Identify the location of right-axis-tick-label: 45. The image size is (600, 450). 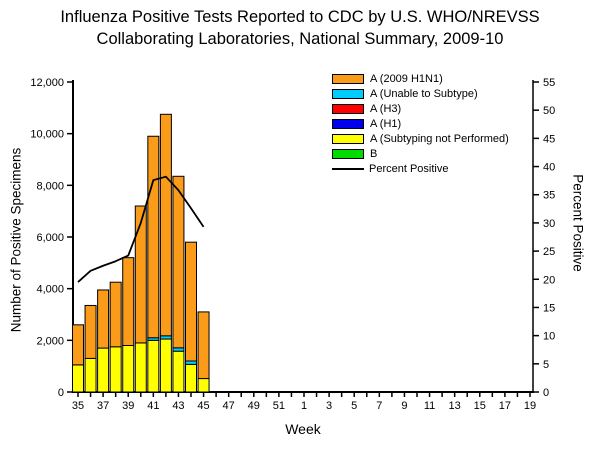
(549, 139).